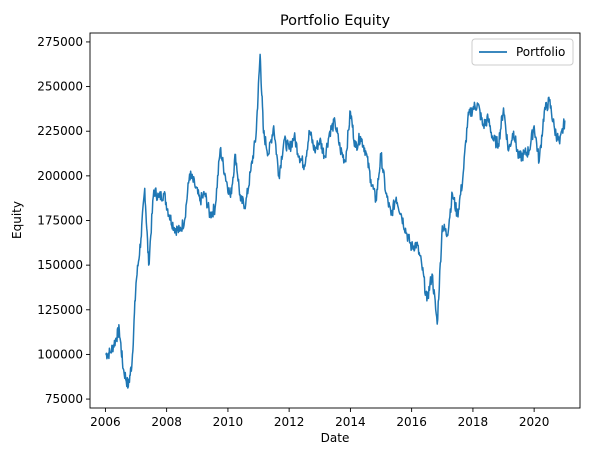 This screenshot has width=597, height=455. Describe the element at coordinates (228, 422) in the screenshot. I see `x-tick-label: 2010` at that location.